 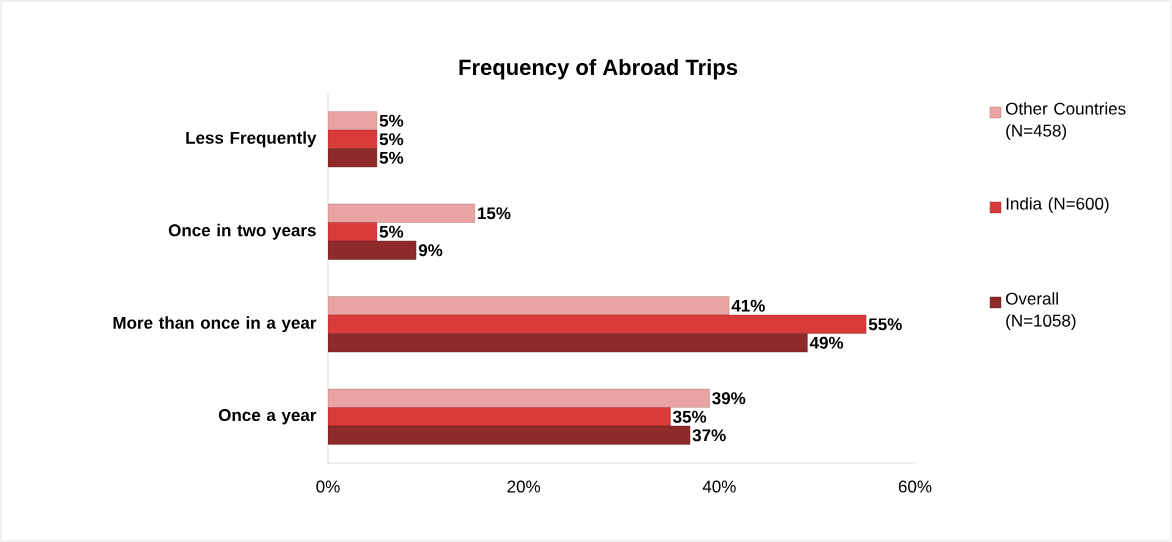 What do you see at coordinates (1057, 205) in the screenshot?
I see `legend-label: India (N=600)` at bounding box center [1057, 205].